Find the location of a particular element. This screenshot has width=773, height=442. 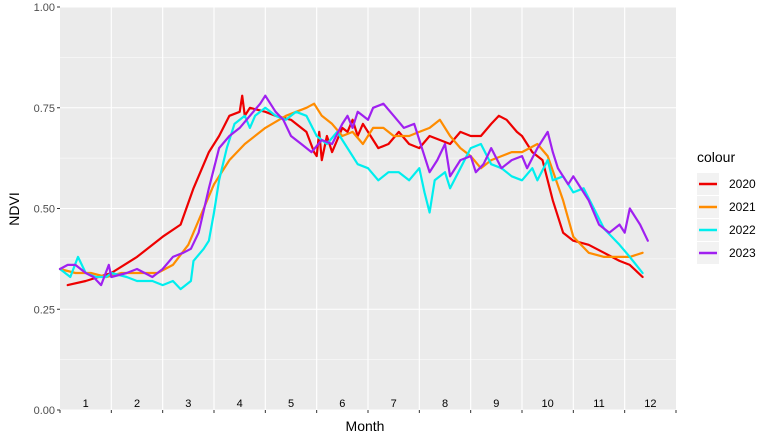

month-label: 10 is located at coordinates (548, 404).